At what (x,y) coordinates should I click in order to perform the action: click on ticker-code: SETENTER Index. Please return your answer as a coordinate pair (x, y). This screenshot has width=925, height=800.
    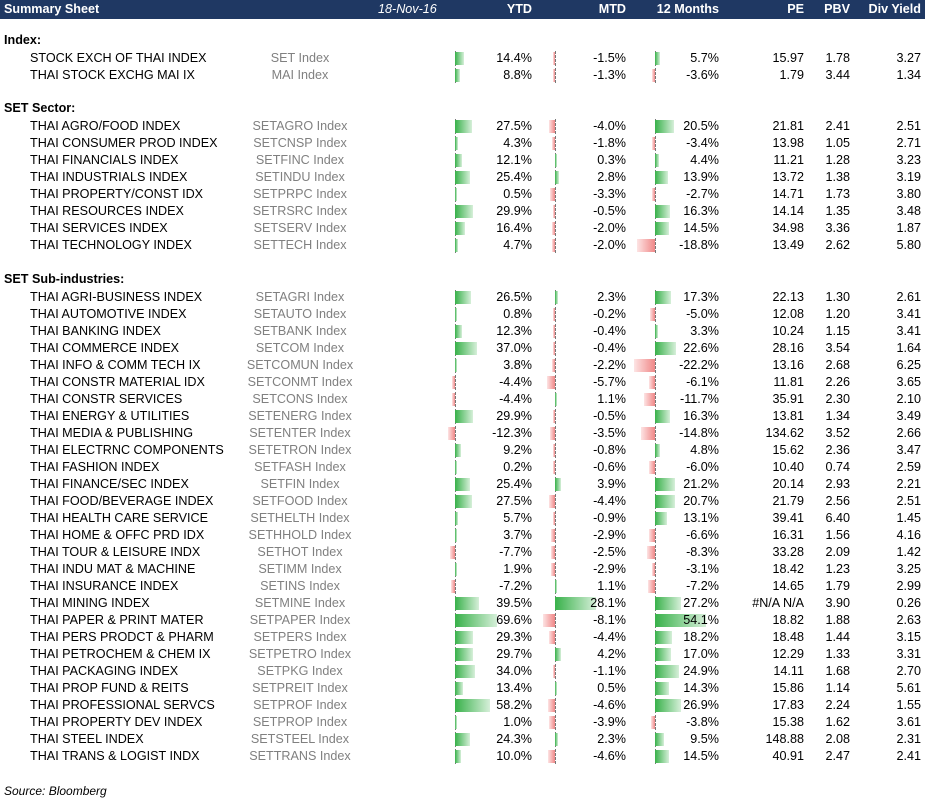
    Looking at the image, I should click on (300, 433).